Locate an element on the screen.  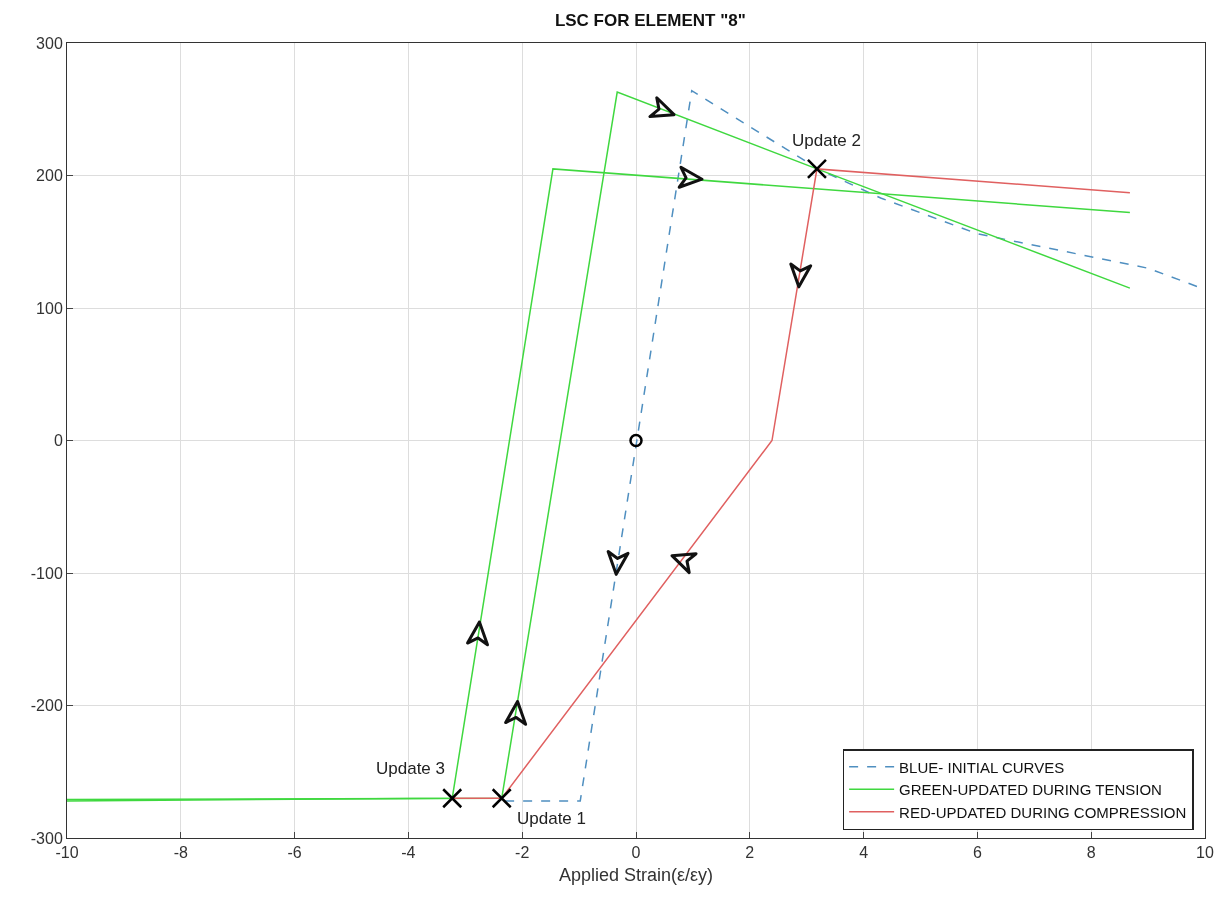
y-tick-label: 300 is located at coordinates (49, 43).